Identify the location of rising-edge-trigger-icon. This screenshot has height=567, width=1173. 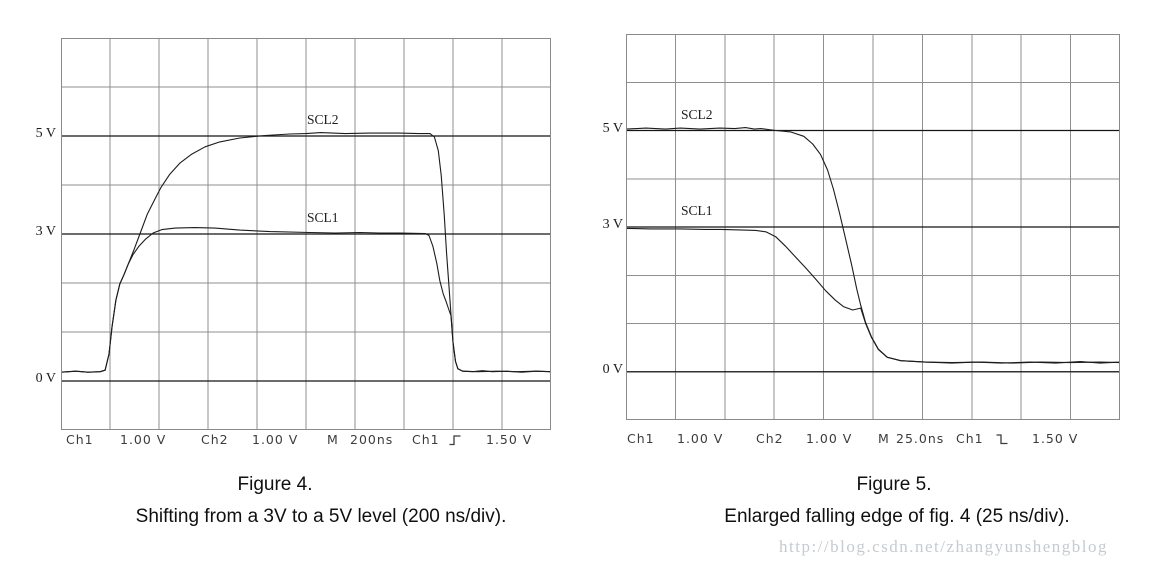
(455, 442).